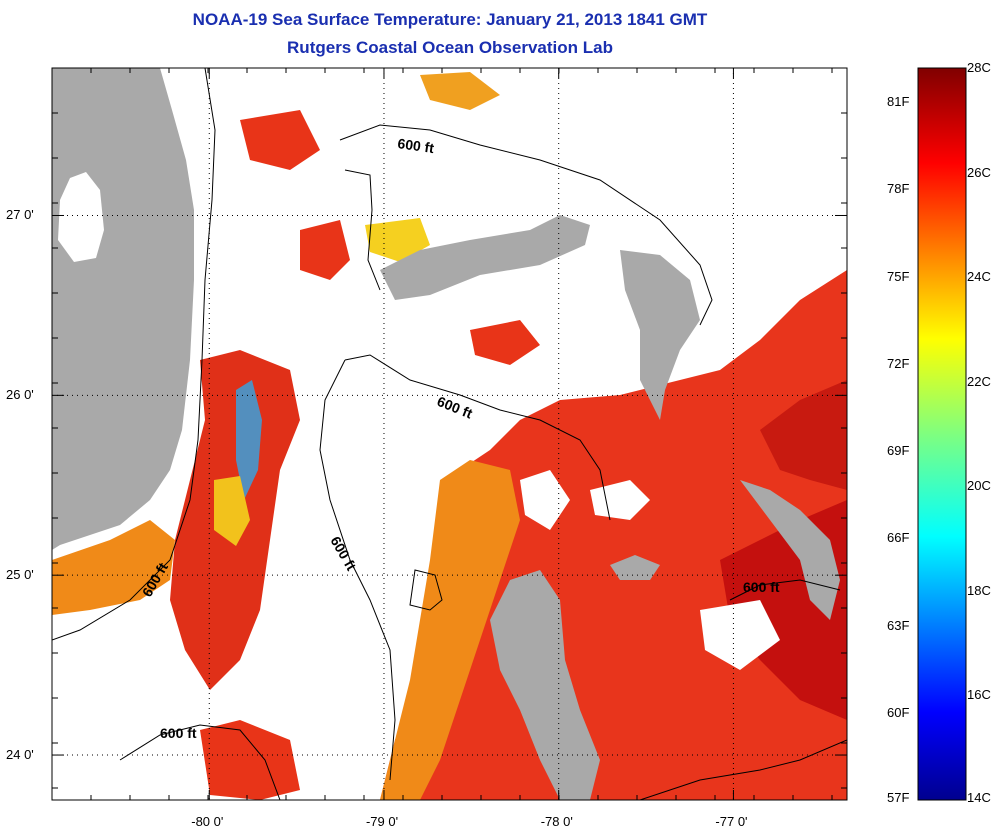  What do you see at coordinates (803, 435) in the screenshot?
I see `hot-water-northeast` at bounding box center [803, 435].